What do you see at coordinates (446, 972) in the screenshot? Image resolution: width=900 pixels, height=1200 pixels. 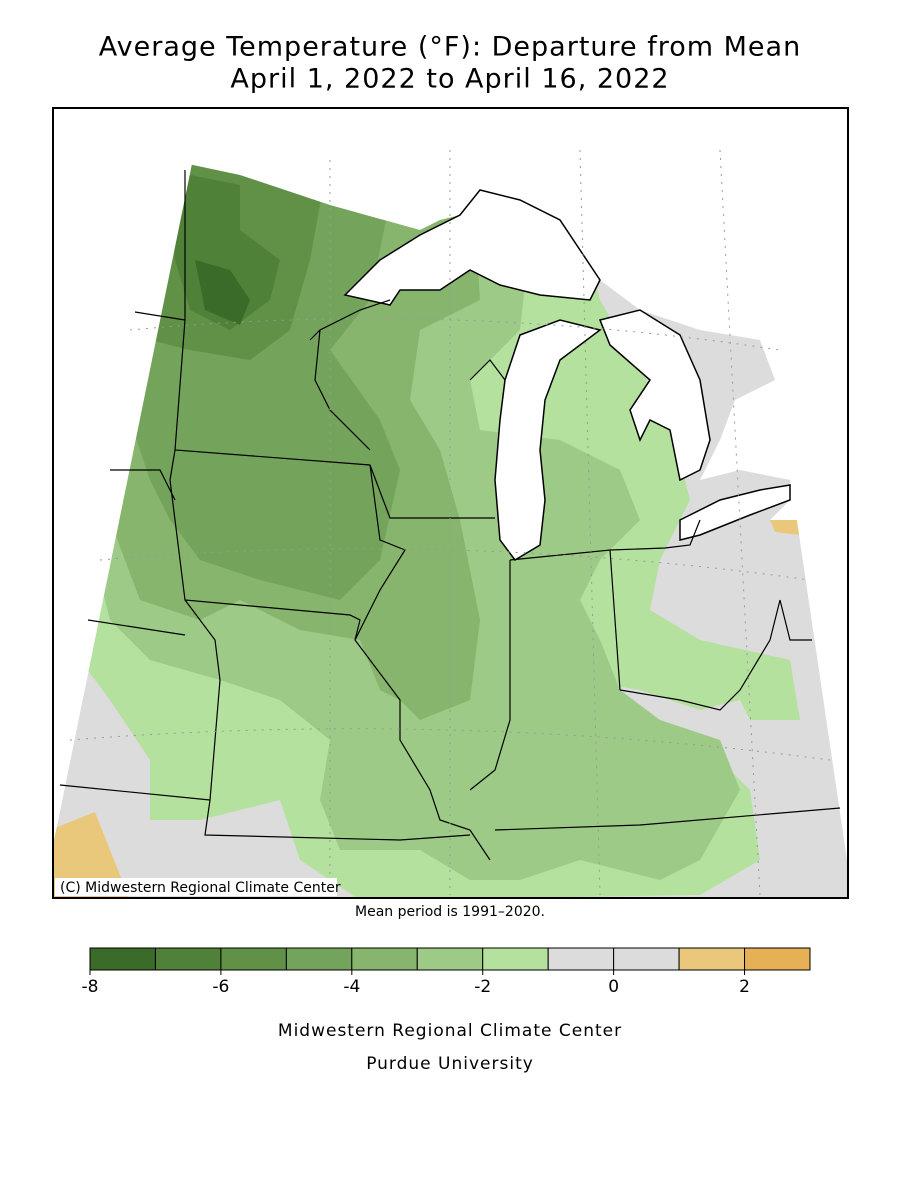 I see `legend: -8 -6 -4 -2 0 2` at bounding box center [446, 972].